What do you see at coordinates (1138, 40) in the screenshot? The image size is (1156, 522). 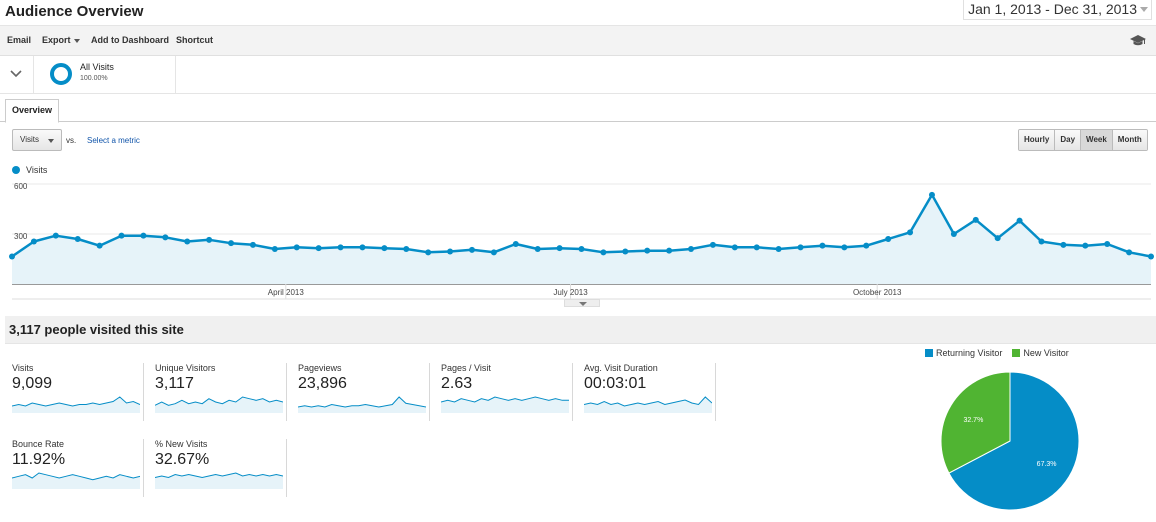 I see `graduation-cap-icon` at bounding box center [1138, 40].